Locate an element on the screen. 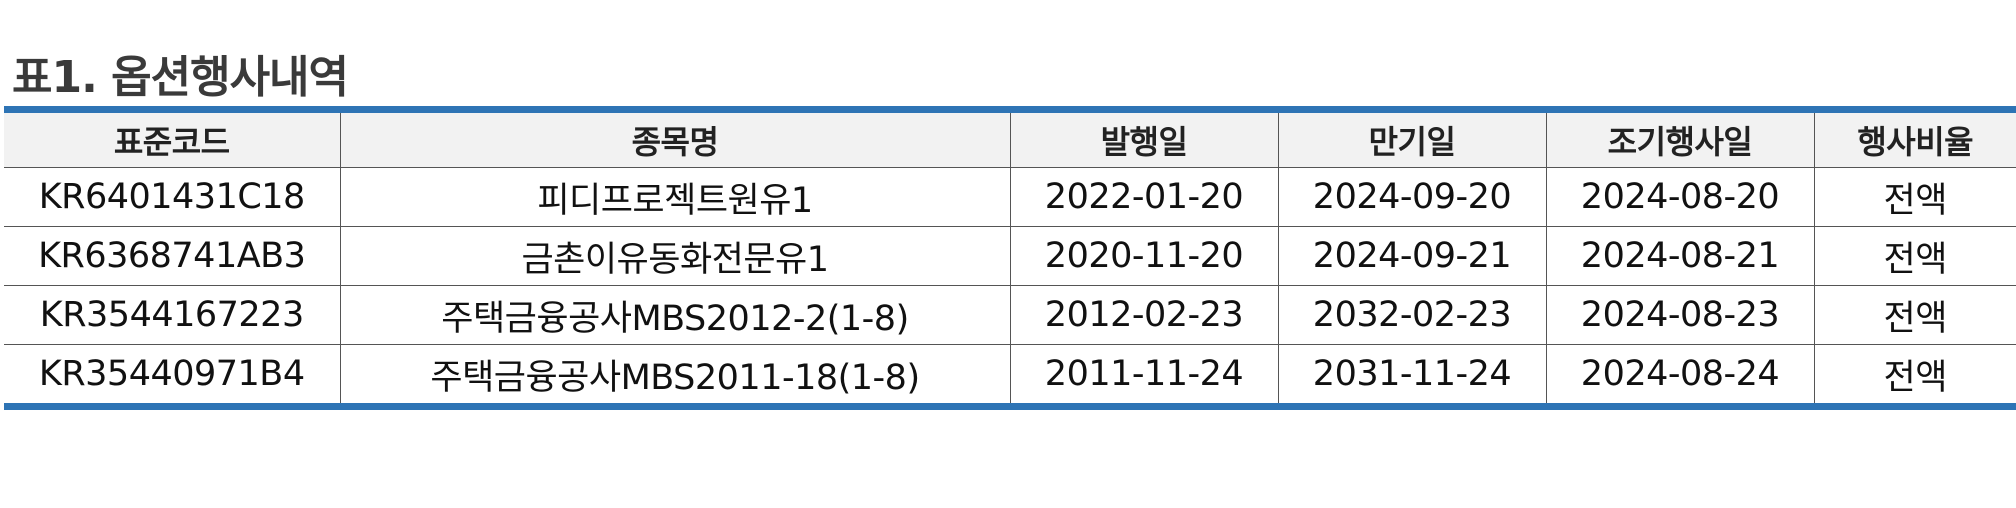 This screenshot has width=2016, height=508. cell-security-name: 주택금융공사MBS2012-2(1-8) is located at coordinates (675, 315).